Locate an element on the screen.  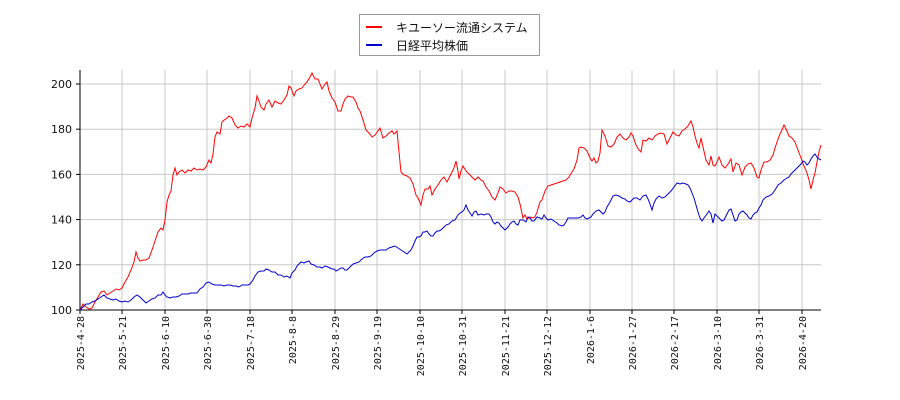
x-tick-label: 2025-8-8 is located at coordinates (293, 340).